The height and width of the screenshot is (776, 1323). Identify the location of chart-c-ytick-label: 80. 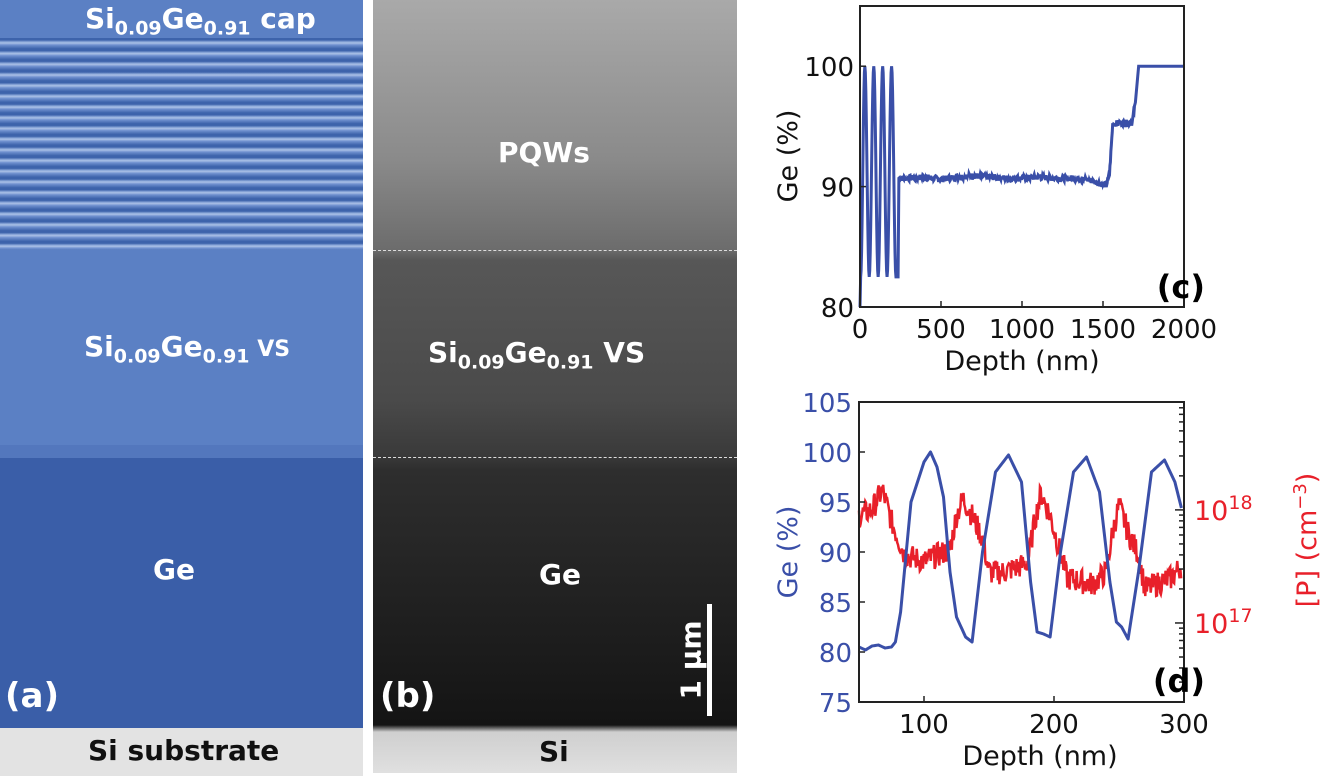
(837, 309).